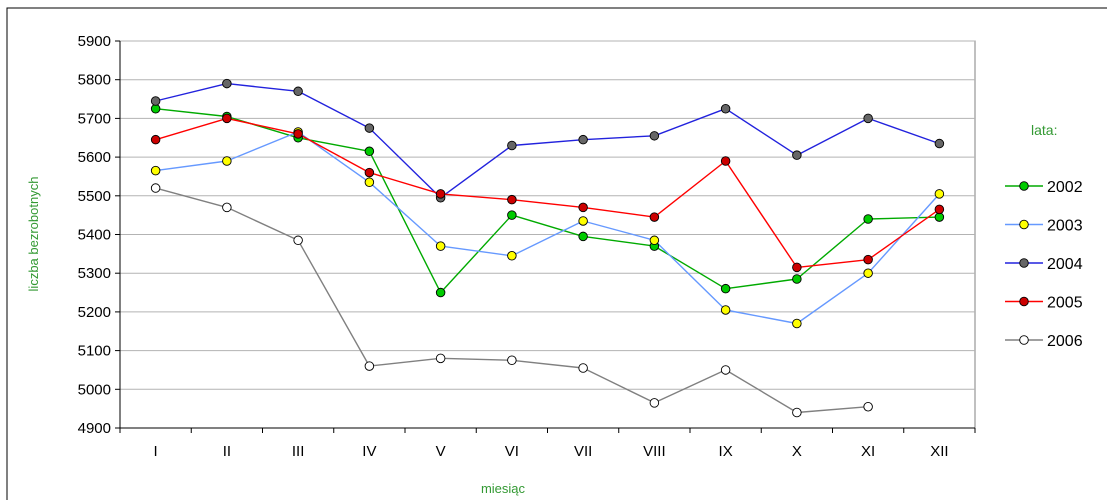  I want to click on y-tick-label: 4900, so click(94, 428).